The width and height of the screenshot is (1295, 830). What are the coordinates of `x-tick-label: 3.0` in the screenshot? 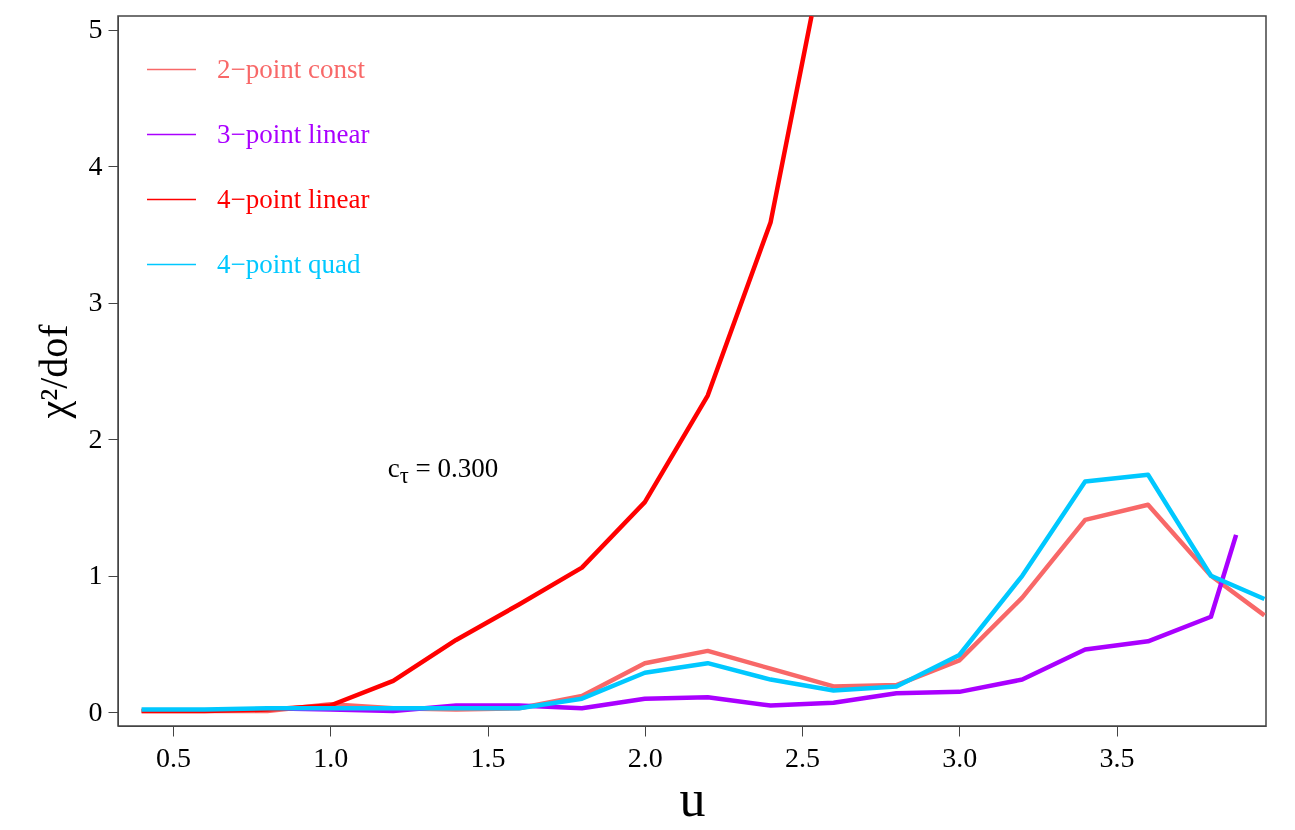 It's located at (960, 757).